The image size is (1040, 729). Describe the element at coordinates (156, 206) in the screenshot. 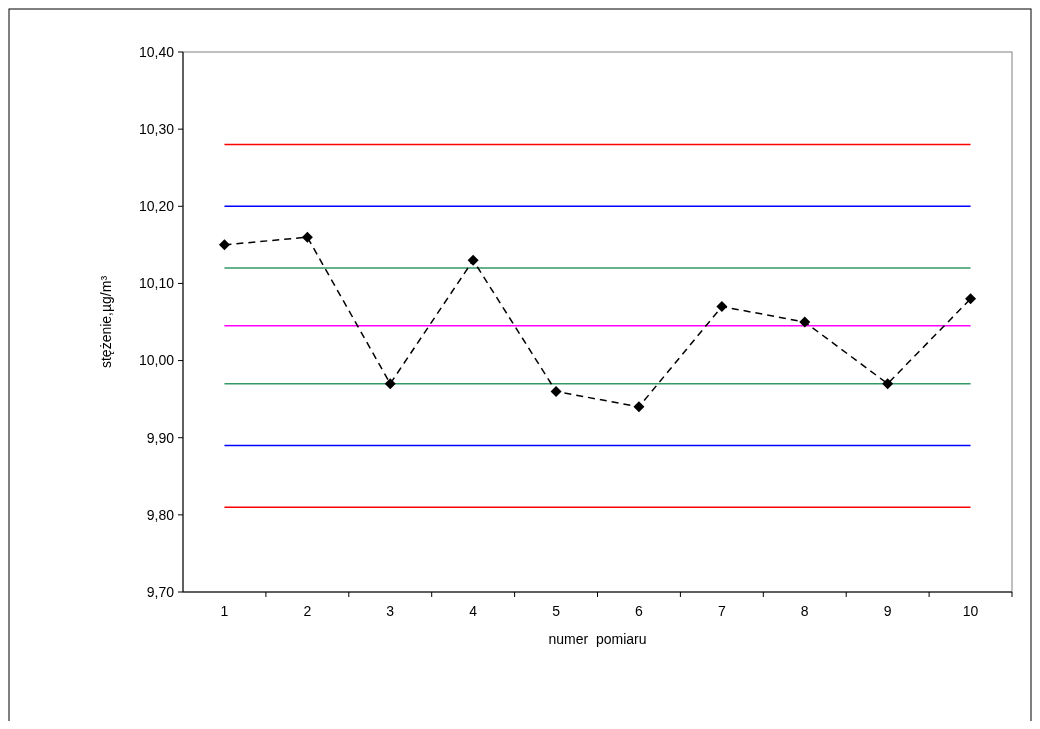

I see `y-tick-label: 10,20` at that location.